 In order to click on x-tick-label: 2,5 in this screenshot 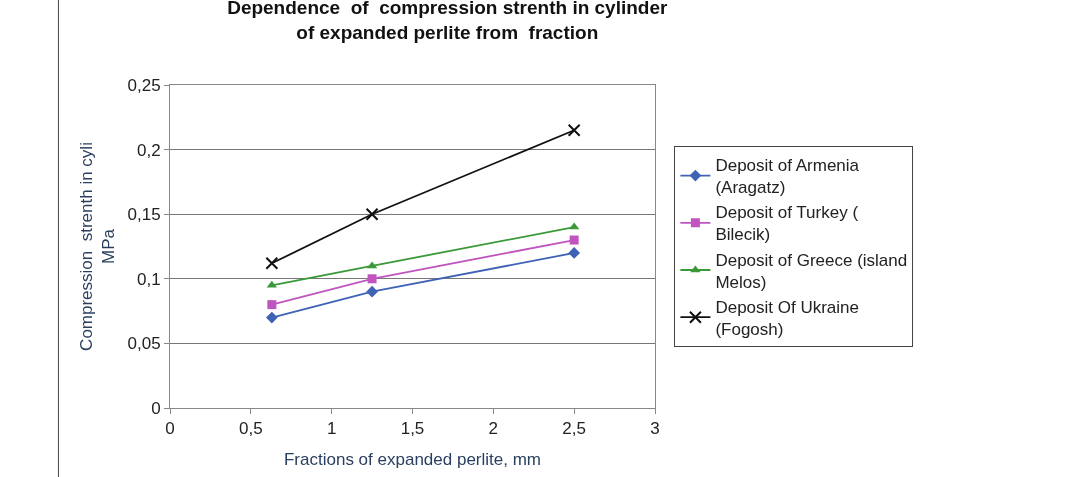, I will do `click(574, 429)`.